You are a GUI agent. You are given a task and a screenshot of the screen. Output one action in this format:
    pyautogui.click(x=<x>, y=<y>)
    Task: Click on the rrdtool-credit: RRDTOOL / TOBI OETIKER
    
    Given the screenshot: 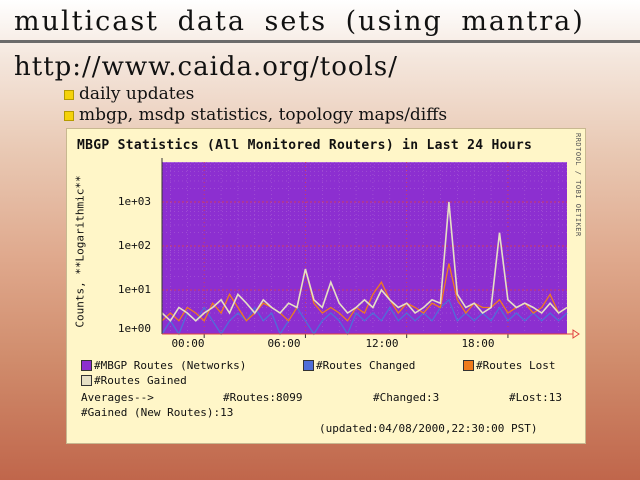 What is the action you would take?
    pyautogui.click(x=578, y=185)
    